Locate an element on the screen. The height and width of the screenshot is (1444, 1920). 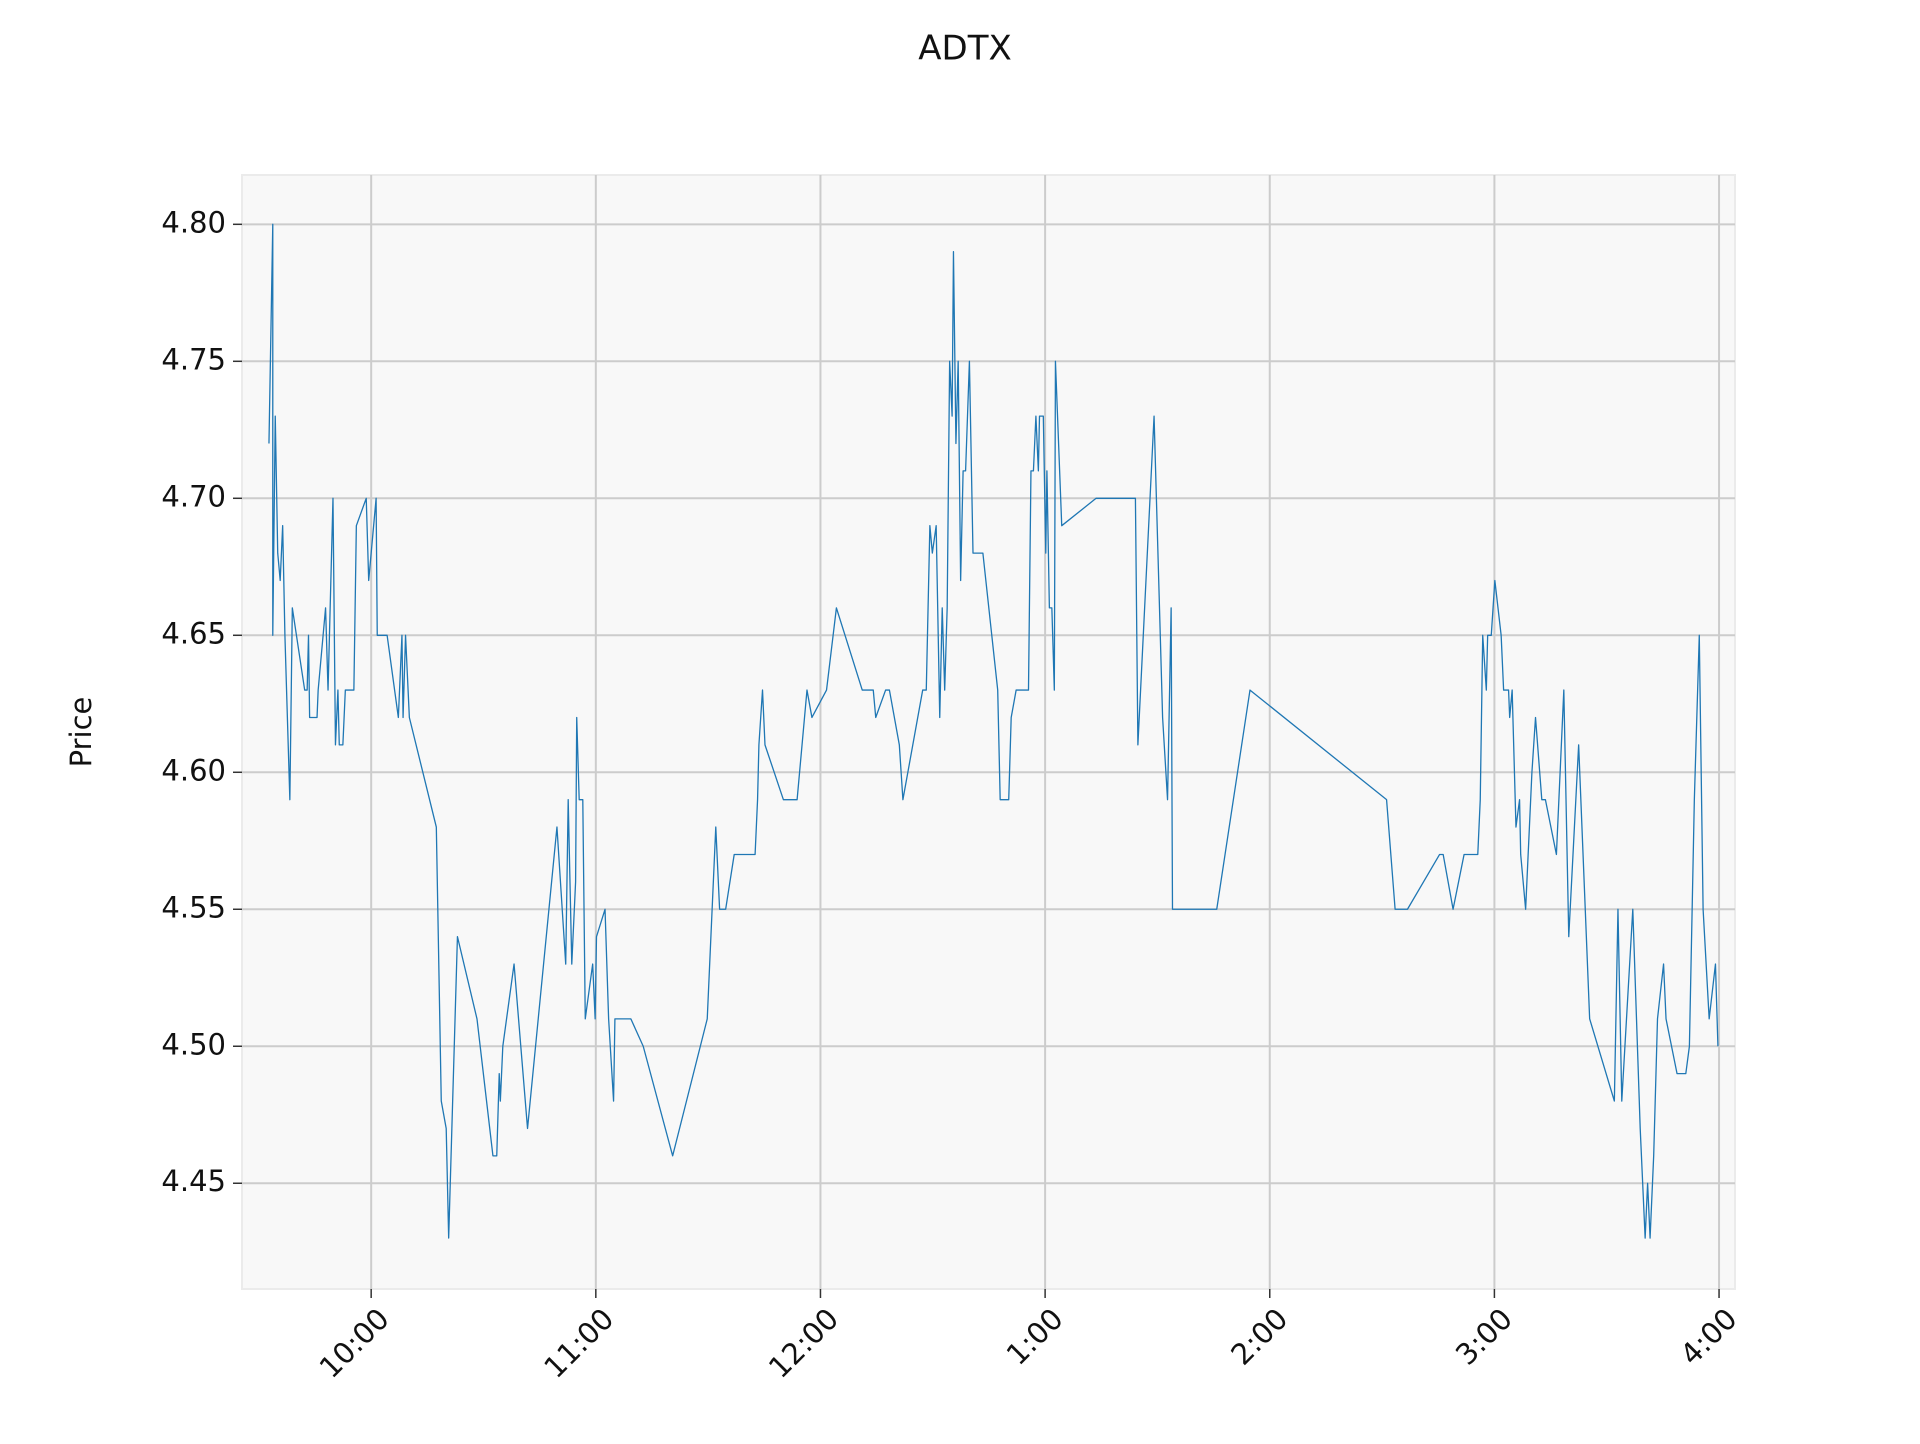
y-tick-label: 4.55 is located at coordinates (193, 907).